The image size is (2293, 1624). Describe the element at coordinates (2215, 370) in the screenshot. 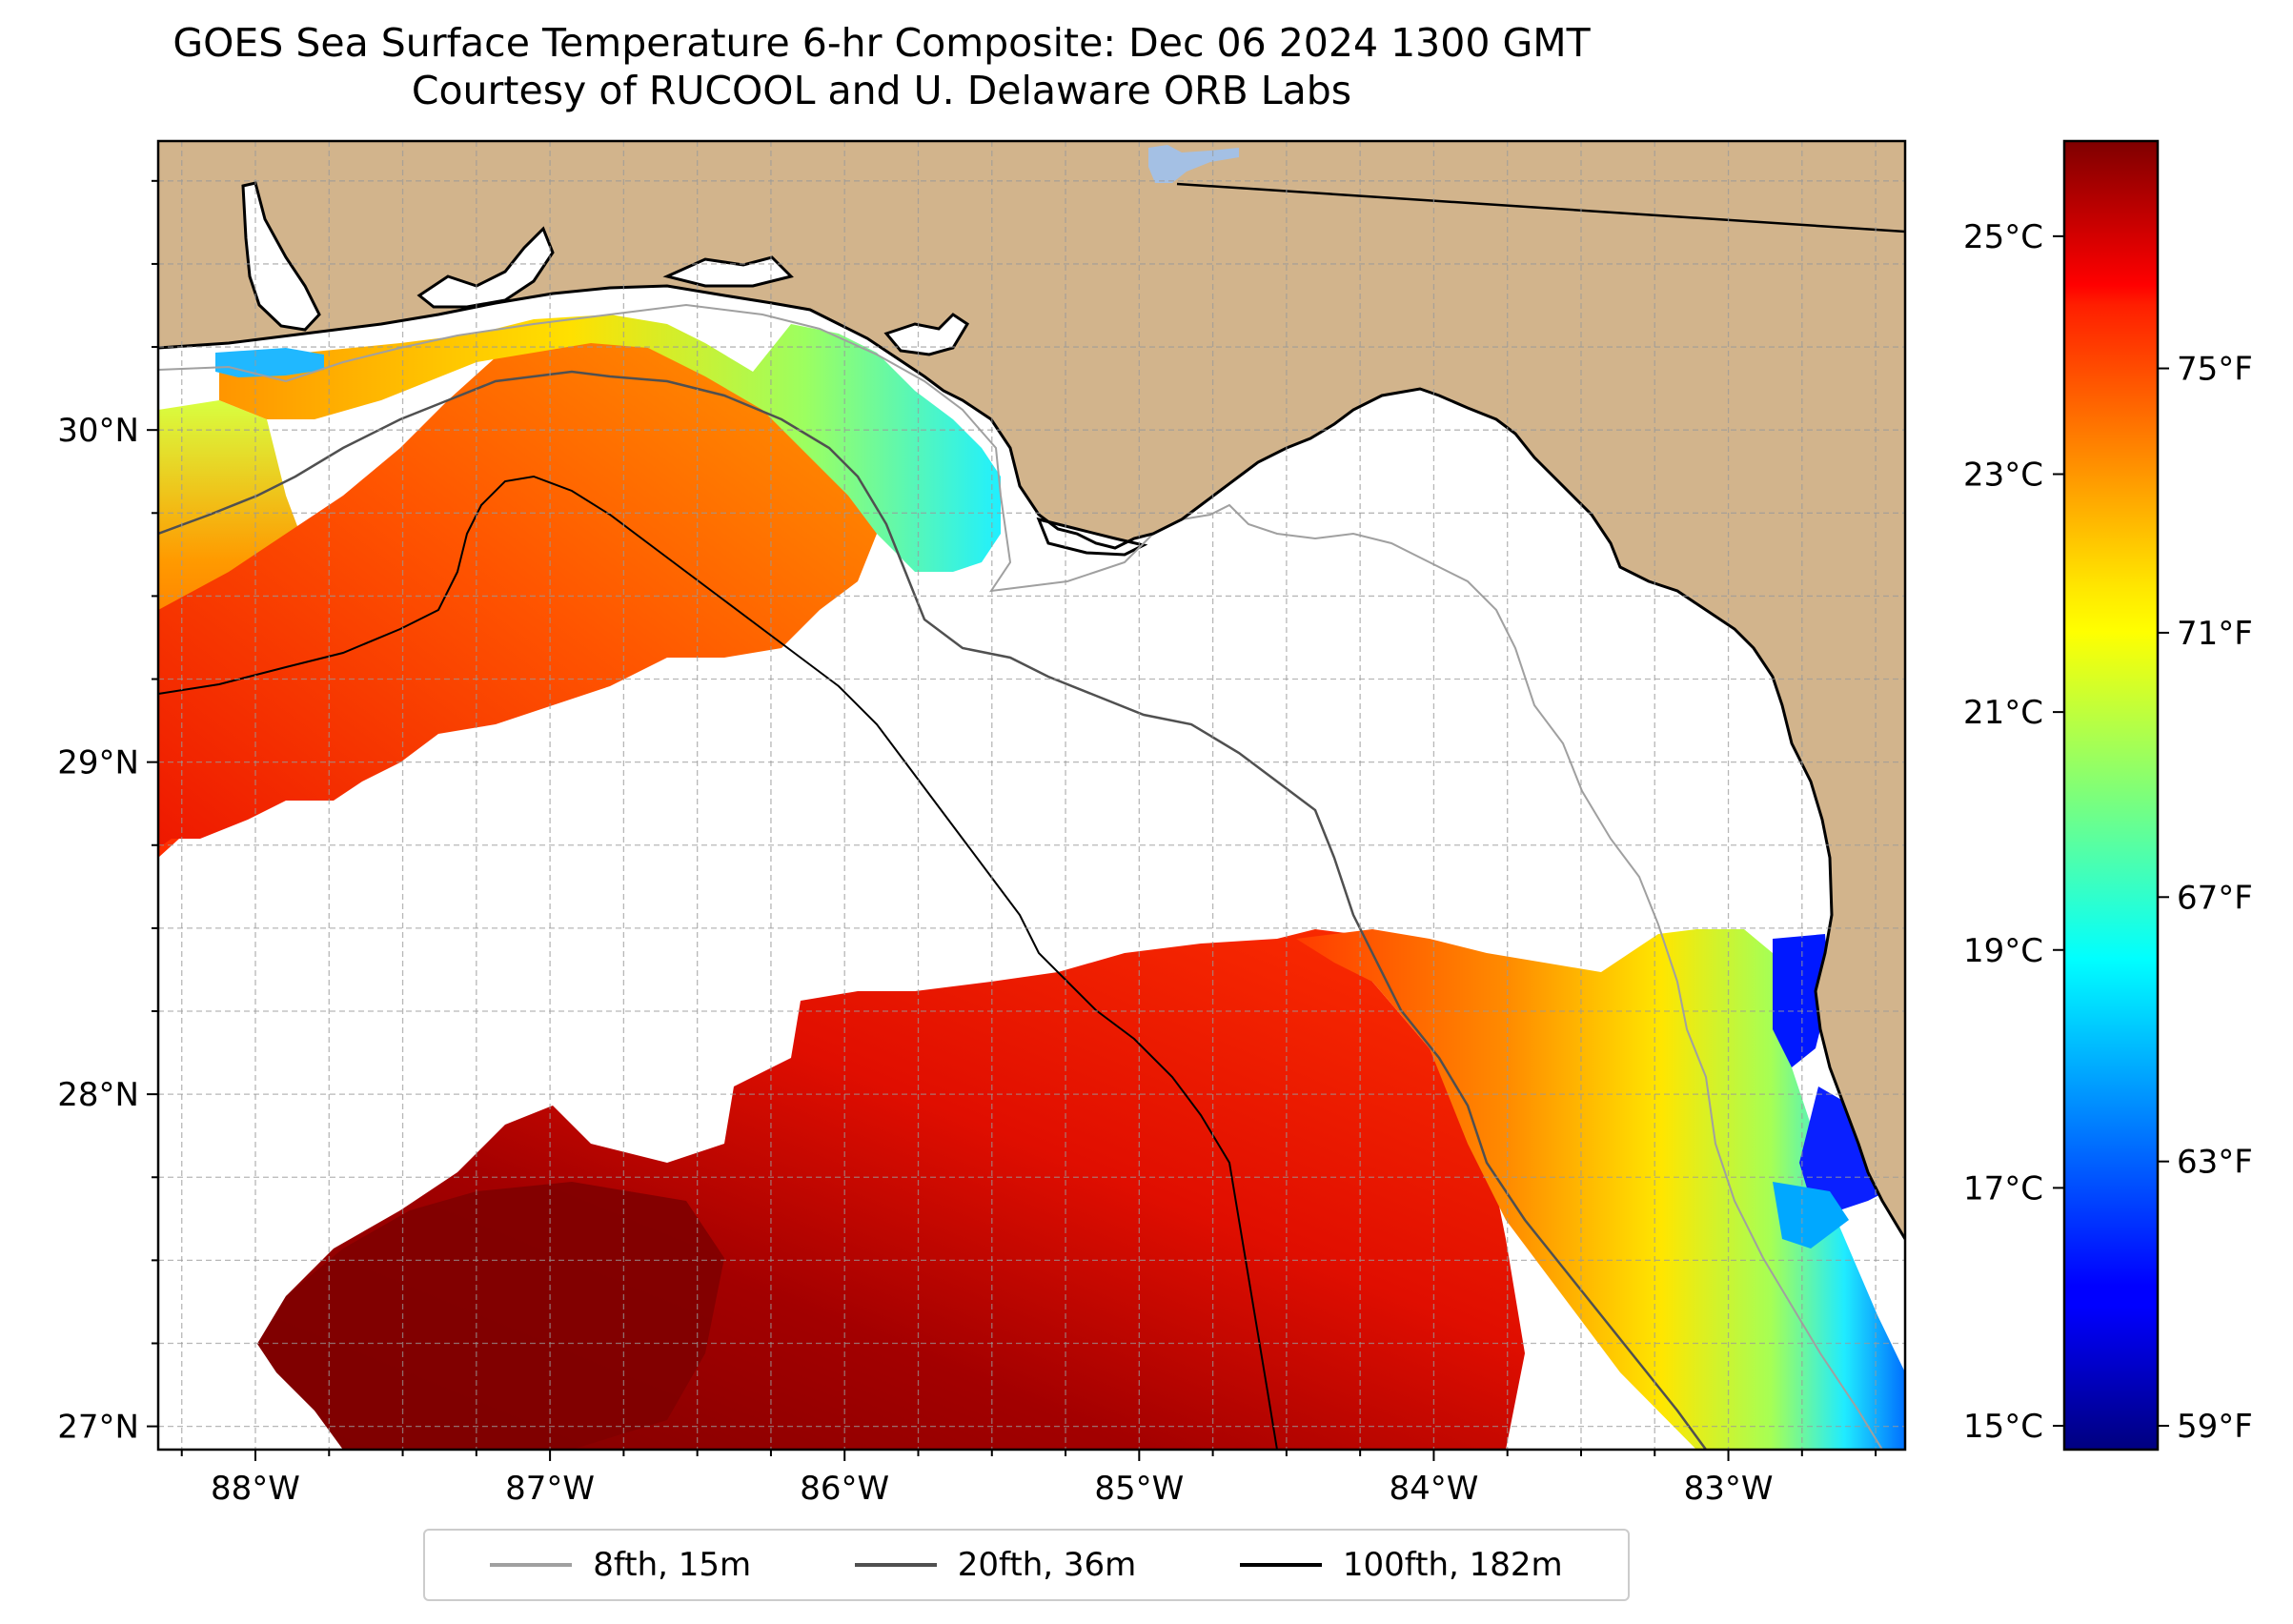

I see `fahrenheit-tick-label: 75°F` at that location.